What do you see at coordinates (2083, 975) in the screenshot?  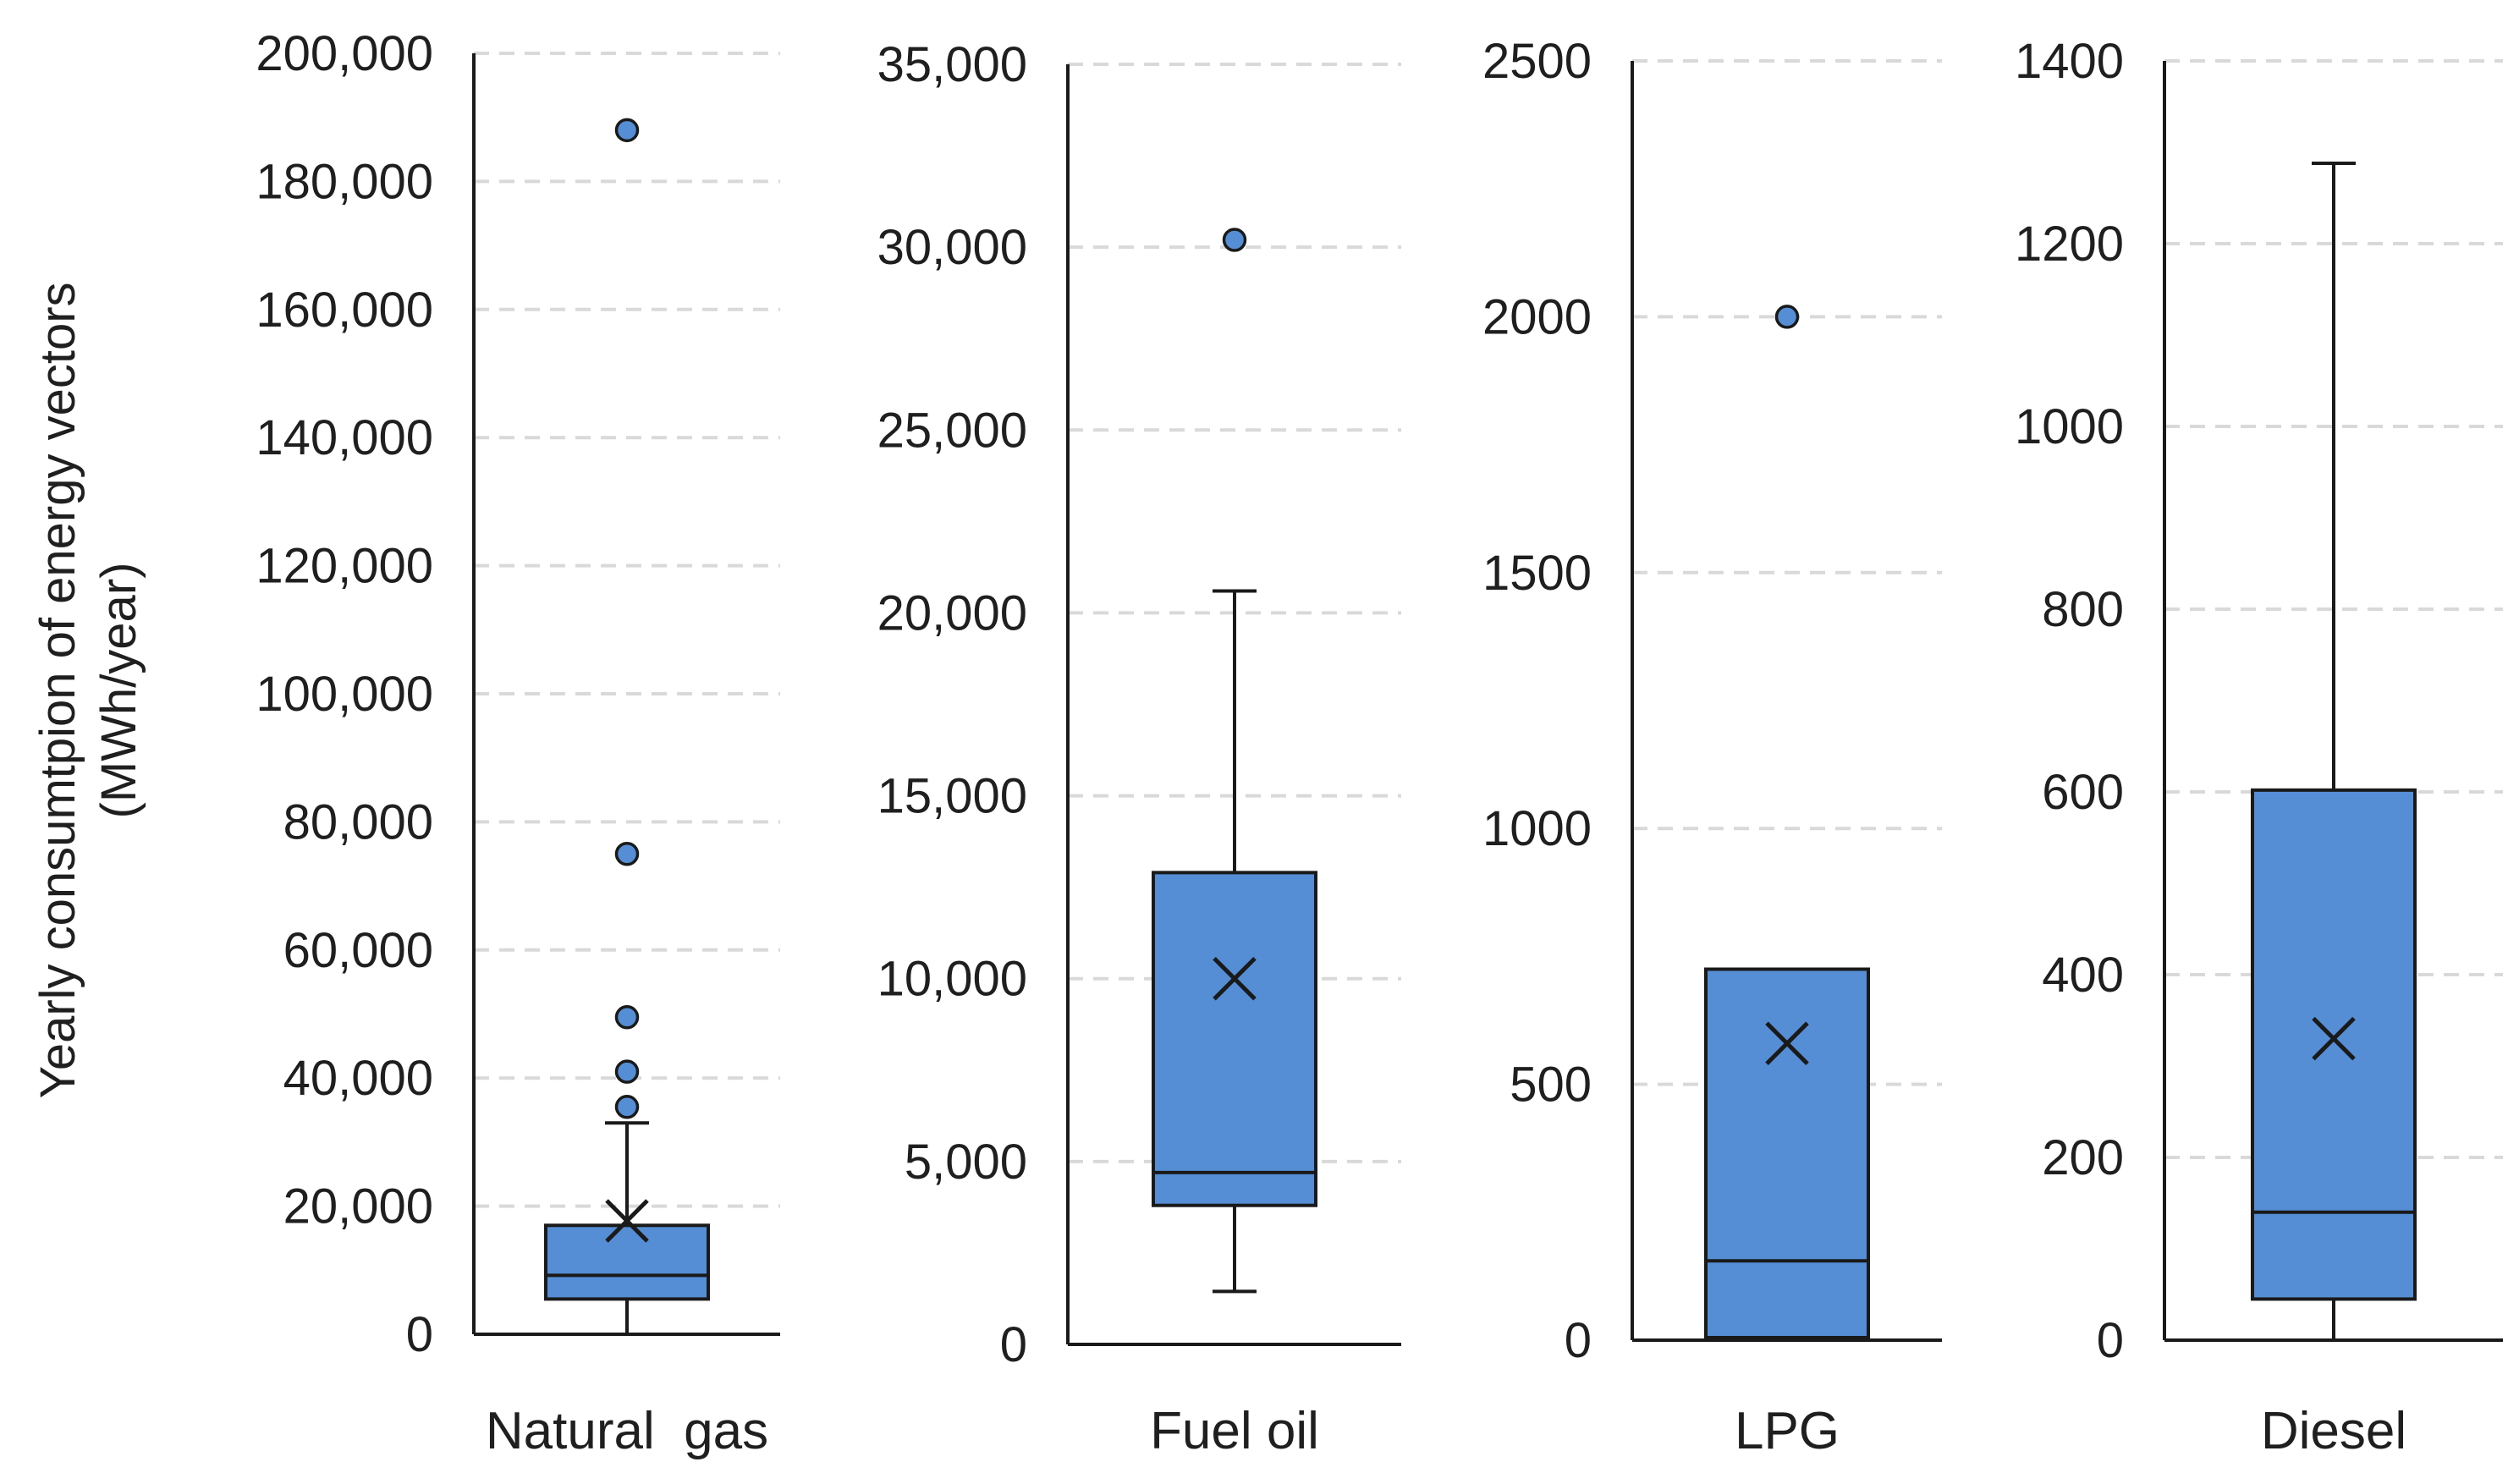 I see `y-tick-label: 400` at bounding box center [2083, 975].